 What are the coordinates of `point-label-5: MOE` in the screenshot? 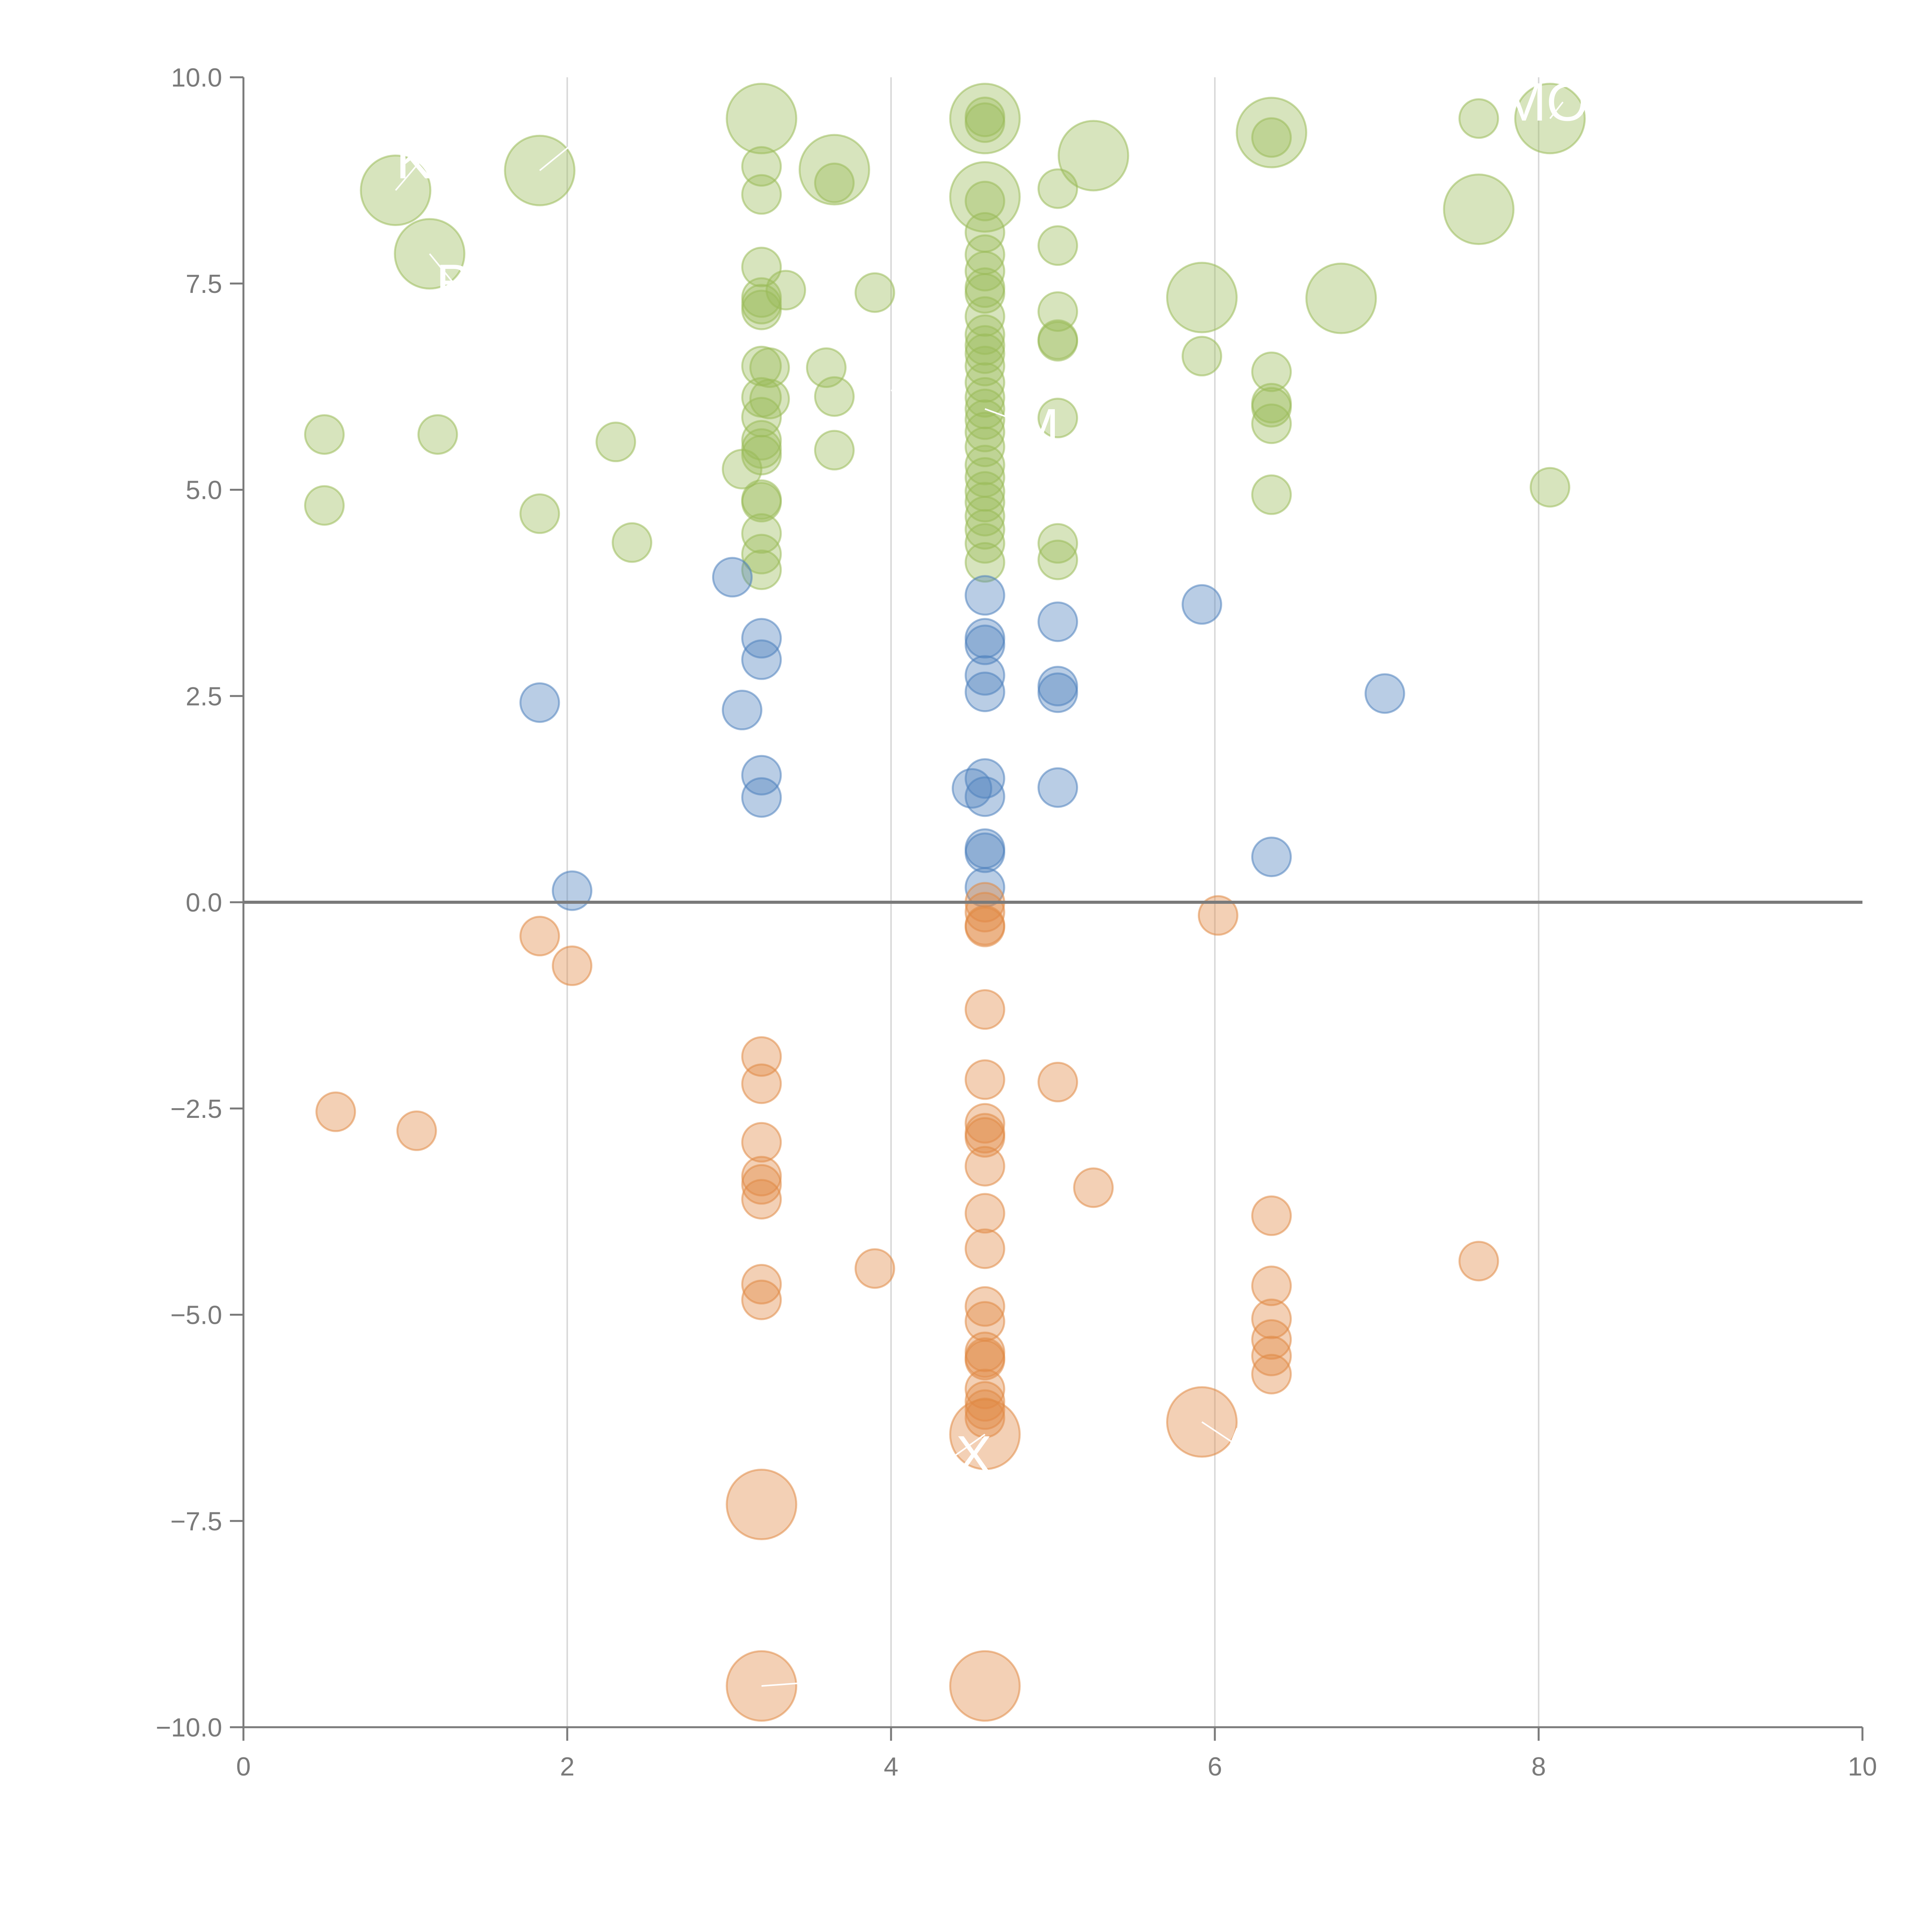 It's located at (1562, 102).